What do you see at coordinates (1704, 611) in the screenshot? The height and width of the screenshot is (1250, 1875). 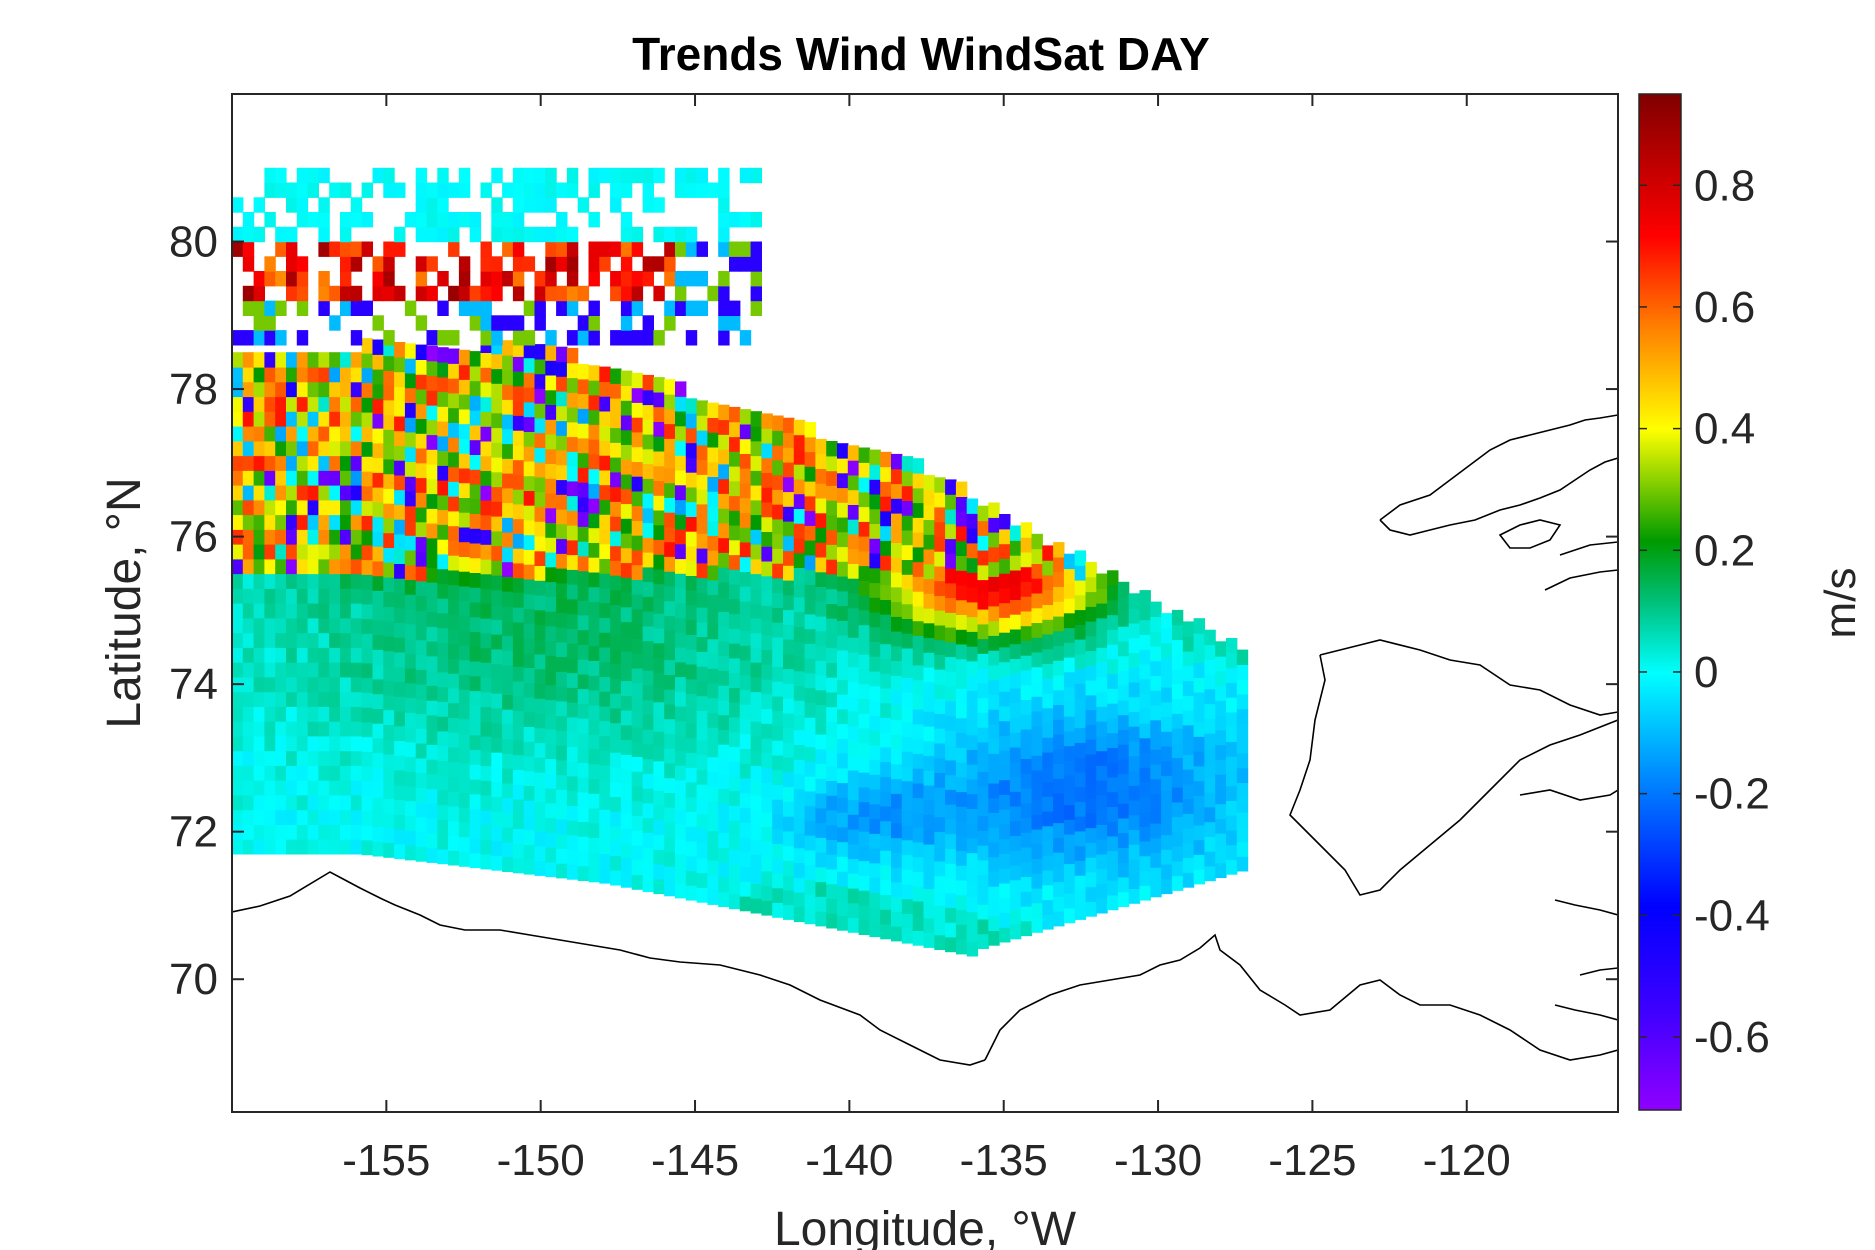 I see `colorbar-ticks: 0.80.60.40.20-0.2-0.4-0.6` at bounding box center [1704, 611].